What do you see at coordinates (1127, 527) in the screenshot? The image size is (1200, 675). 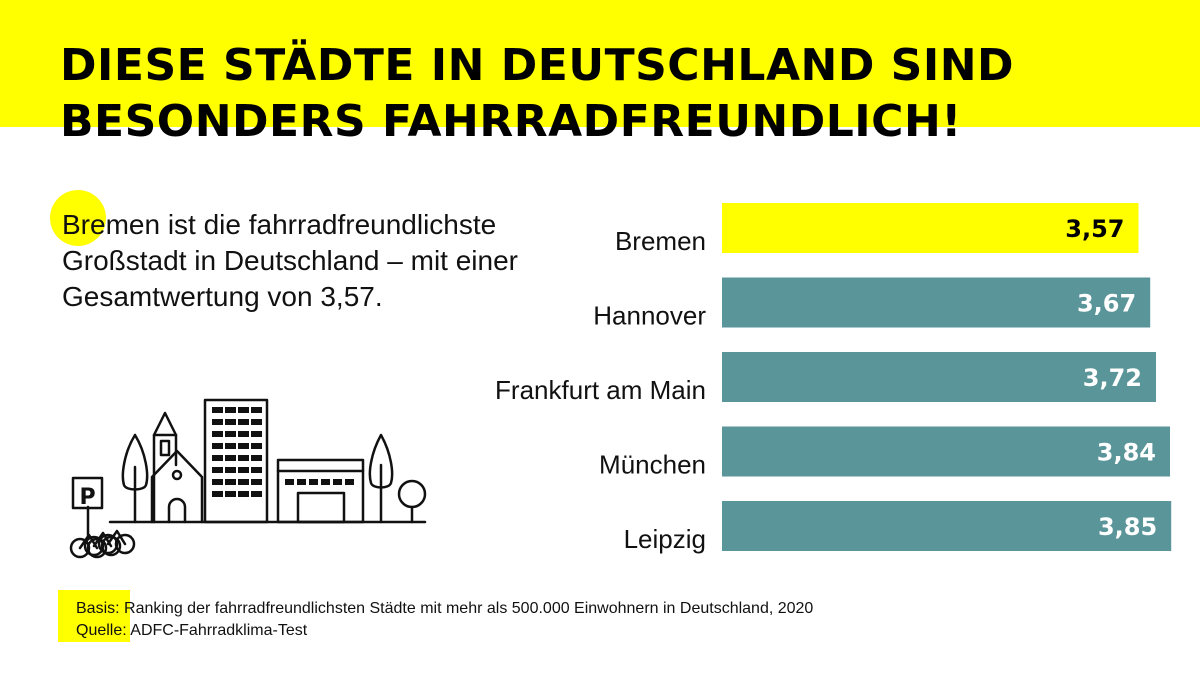 I see `value-label-4: 3,85` at bounding box center [1127, 527].